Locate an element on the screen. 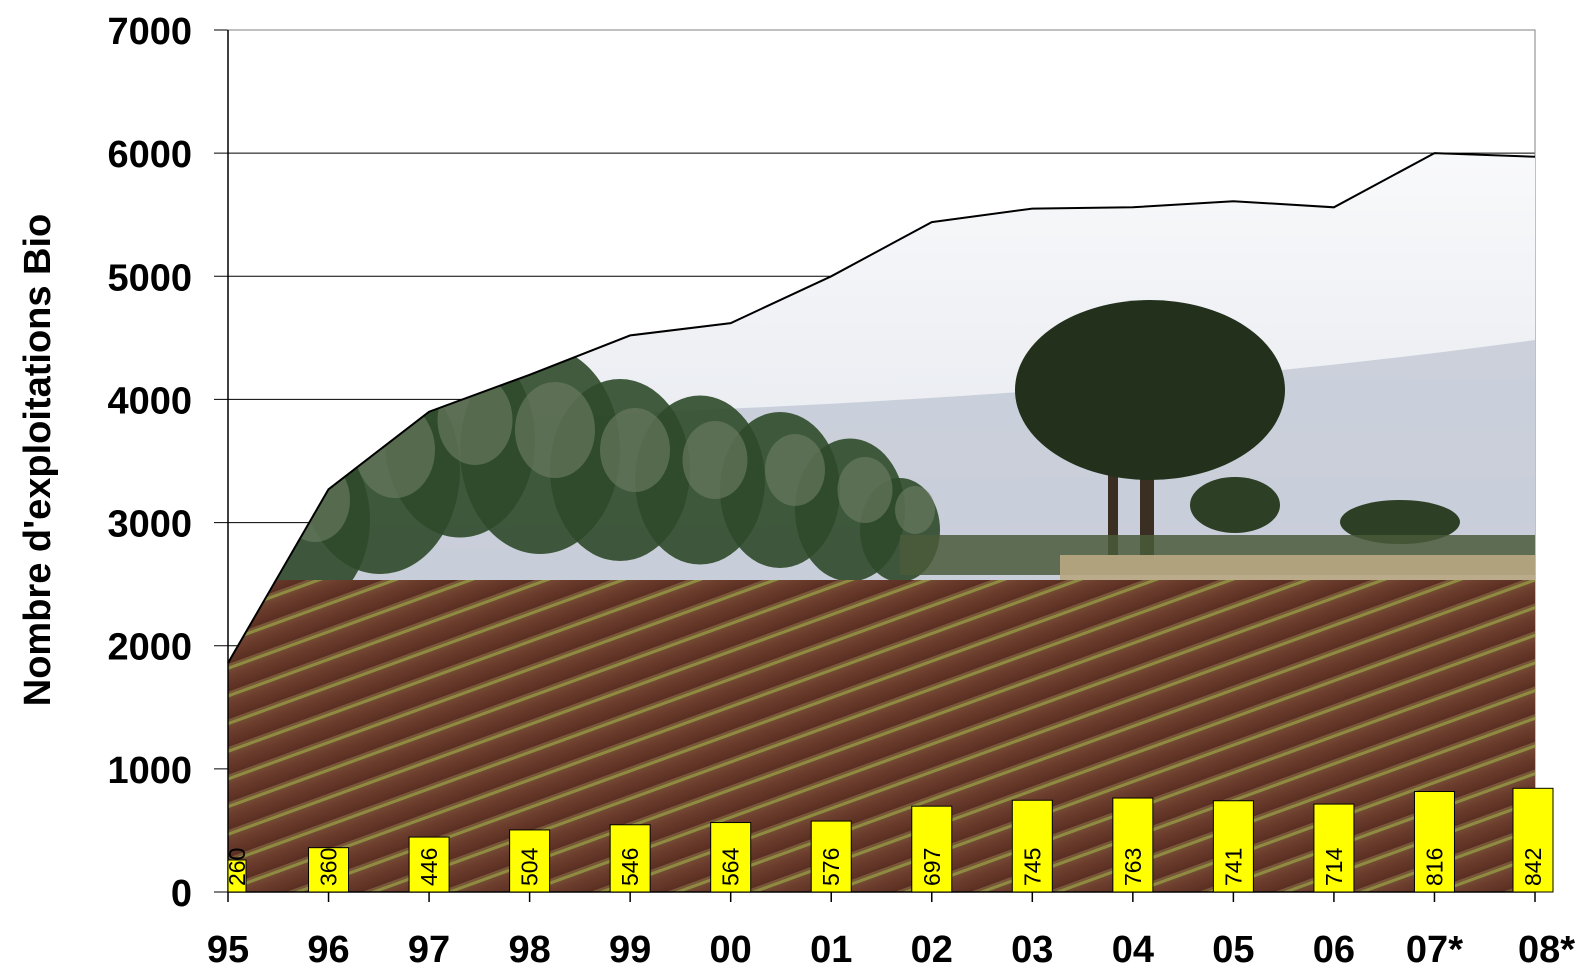 Image resolution: width=1580 pixels, height=972 pixels. bar-value-label: 816 is located at coordinates (1434, 867).